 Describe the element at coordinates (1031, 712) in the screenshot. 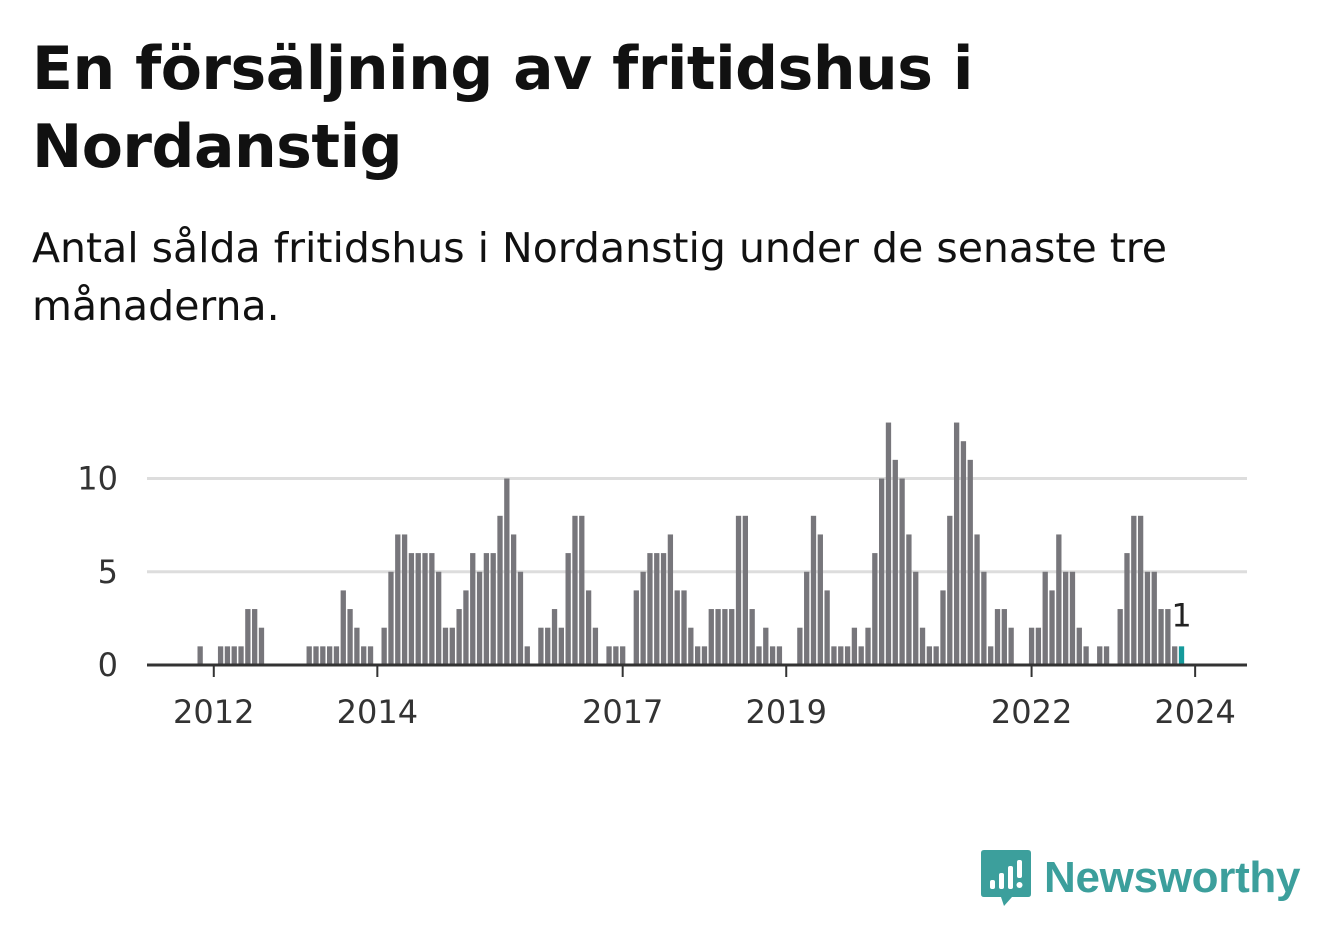

I see `x-tick-label: 2022` at that location.